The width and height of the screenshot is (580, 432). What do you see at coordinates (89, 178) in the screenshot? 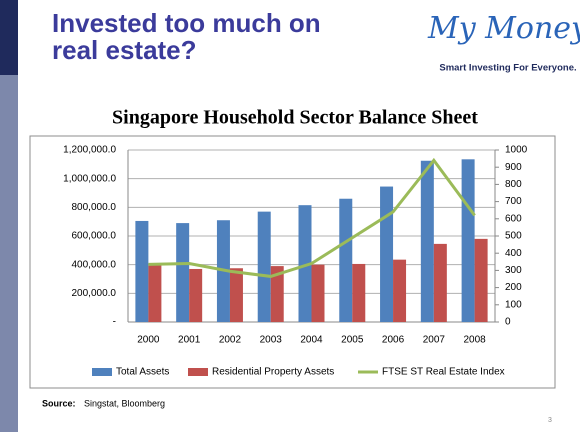
I see `y-tick-label: 1,000,000.0` at bounding box center [89, 178].